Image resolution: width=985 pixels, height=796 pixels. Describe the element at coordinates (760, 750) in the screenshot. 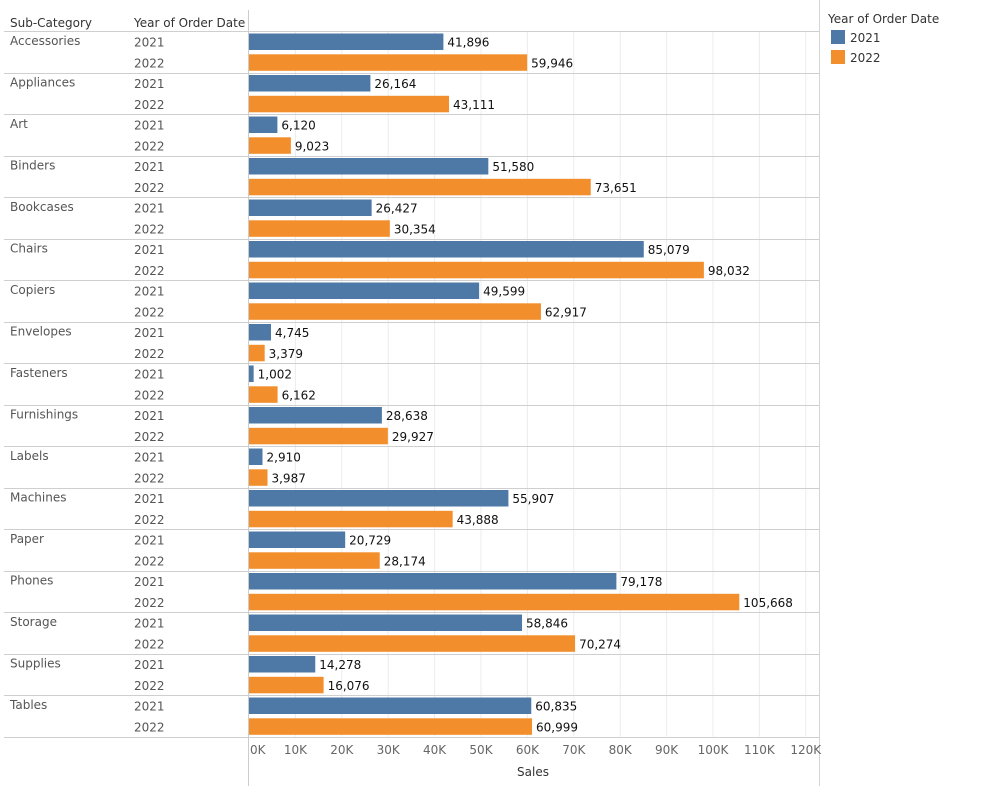

I see `x-tick-110k: 110K` at that location.